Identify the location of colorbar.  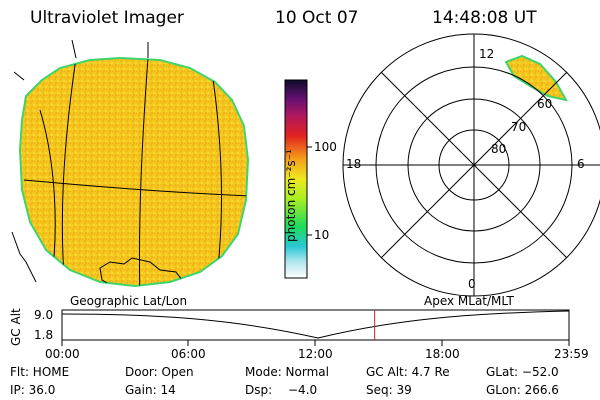
(298, 179).